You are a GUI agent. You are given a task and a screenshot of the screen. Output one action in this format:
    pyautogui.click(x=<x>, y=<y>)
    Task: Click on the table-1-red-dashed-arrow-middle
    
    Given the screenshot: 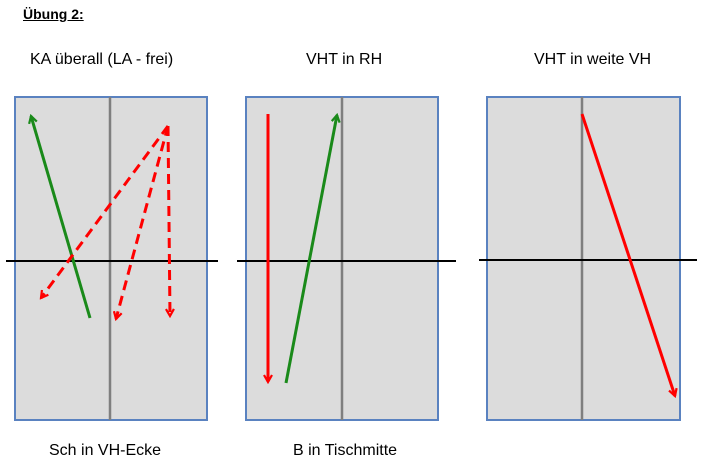 What is the action you would take?
    pyautogui.click(x=143, y=222)
    